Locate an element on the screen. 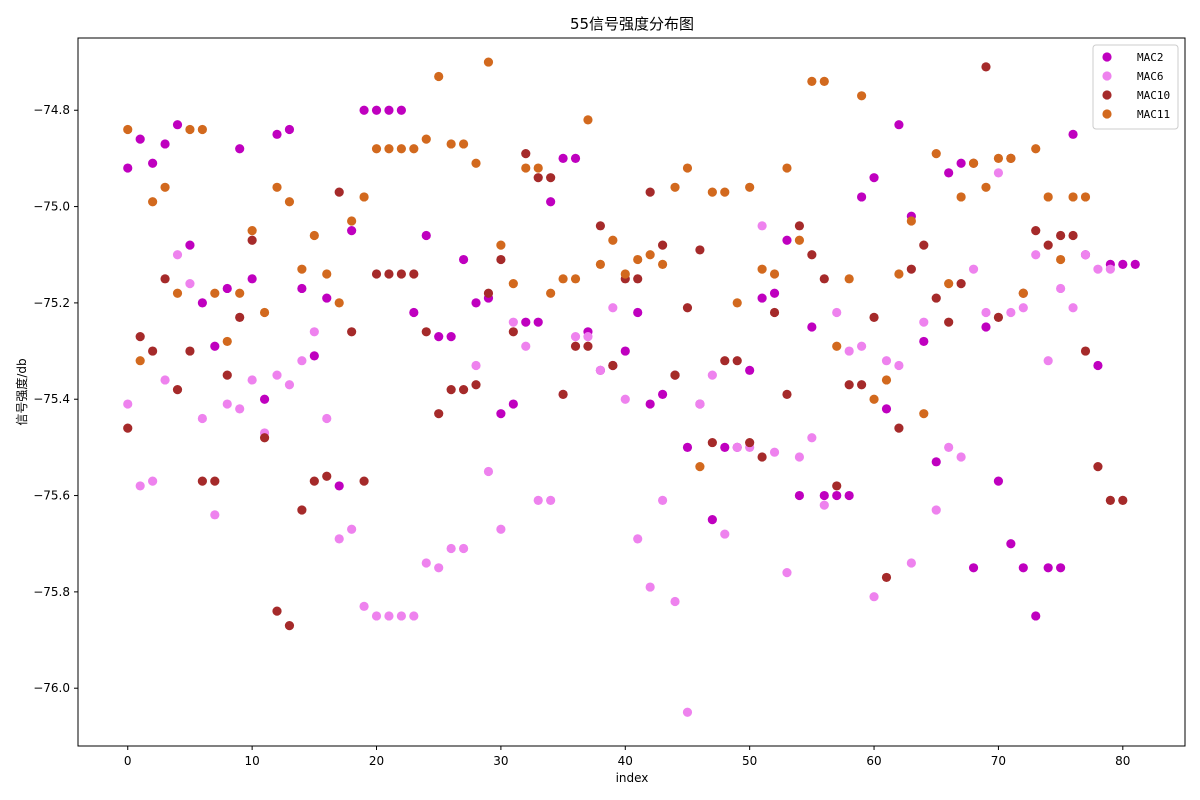 This screenshot has height=800, width=1200. legend-label: MAC11 is located at coordinates (1153, 114).